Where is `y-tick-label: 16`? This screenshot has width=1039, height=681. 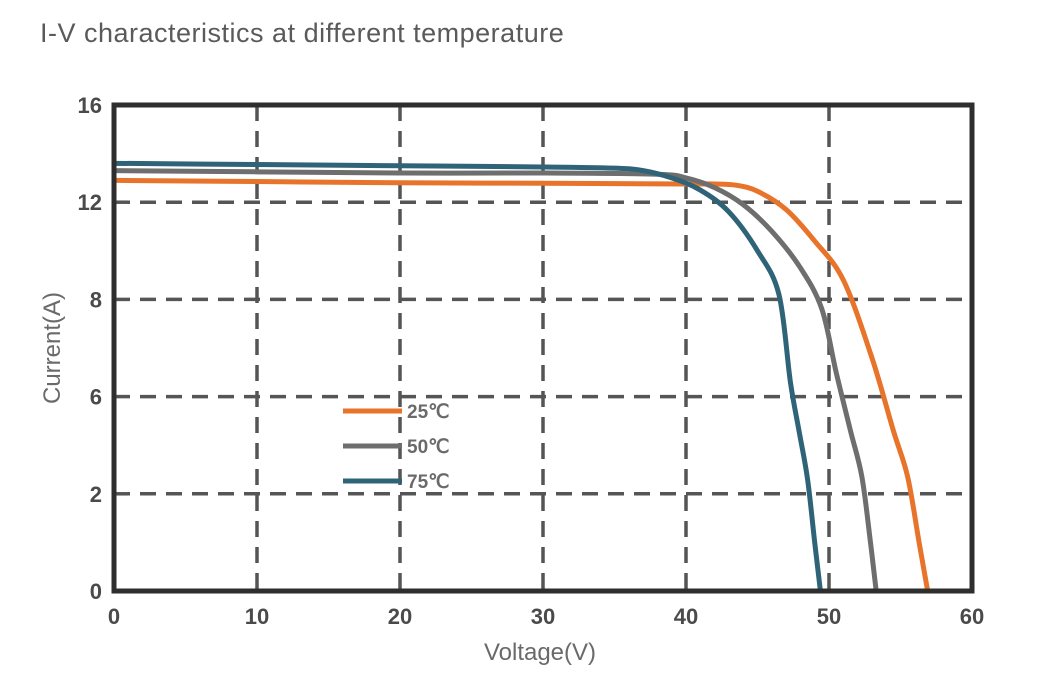 y-tick-label: 16 is located at coordinates (90, 105).